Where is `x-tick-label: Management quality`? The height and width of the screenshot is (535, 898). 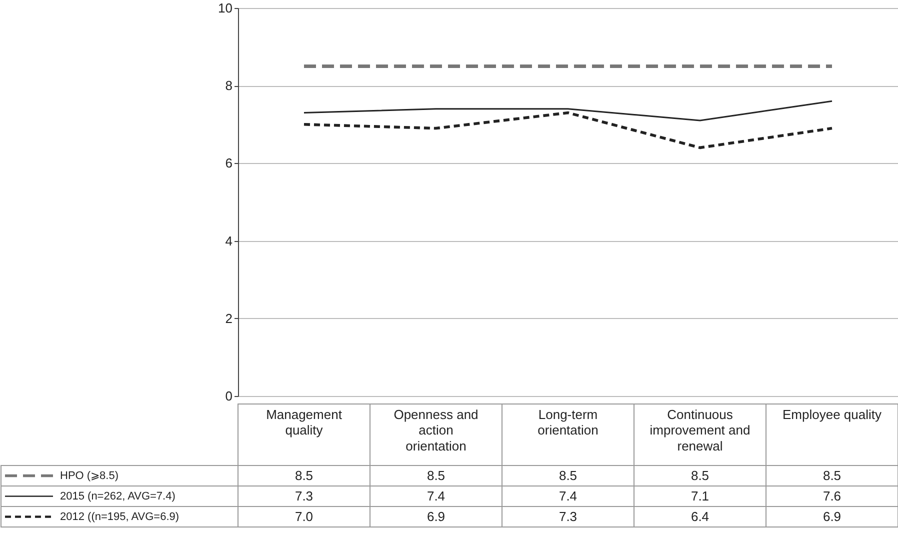 x-tick-label: Management quality is located at coordinates (304, 422).